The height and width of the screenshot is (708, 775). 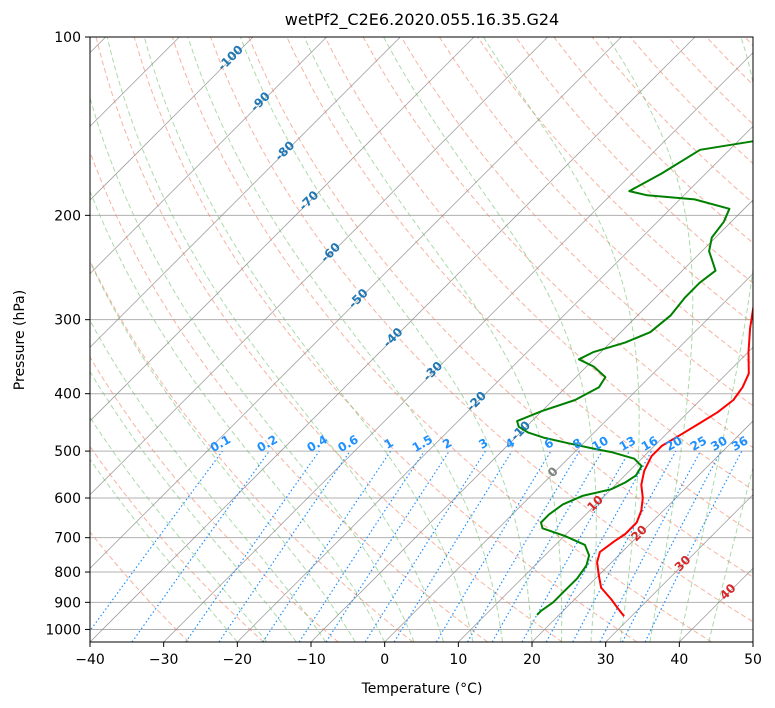 What do you see at coordinates (67, 216) in the screenshot?
I see `y-tick-label: 200` at bounding box center [67, 216].